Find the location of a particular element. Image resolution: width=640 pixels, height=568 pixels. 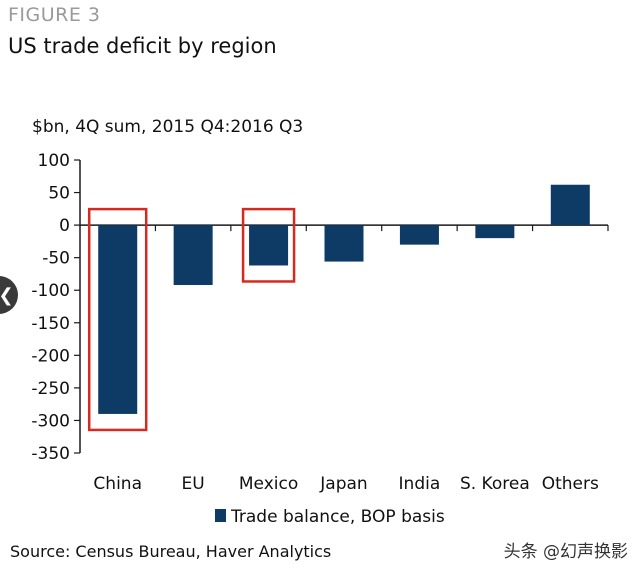

y-axis-label: $bn, 4Q sum, 2015 Q4:2016 Q3 is located at coordinates (168, 127).